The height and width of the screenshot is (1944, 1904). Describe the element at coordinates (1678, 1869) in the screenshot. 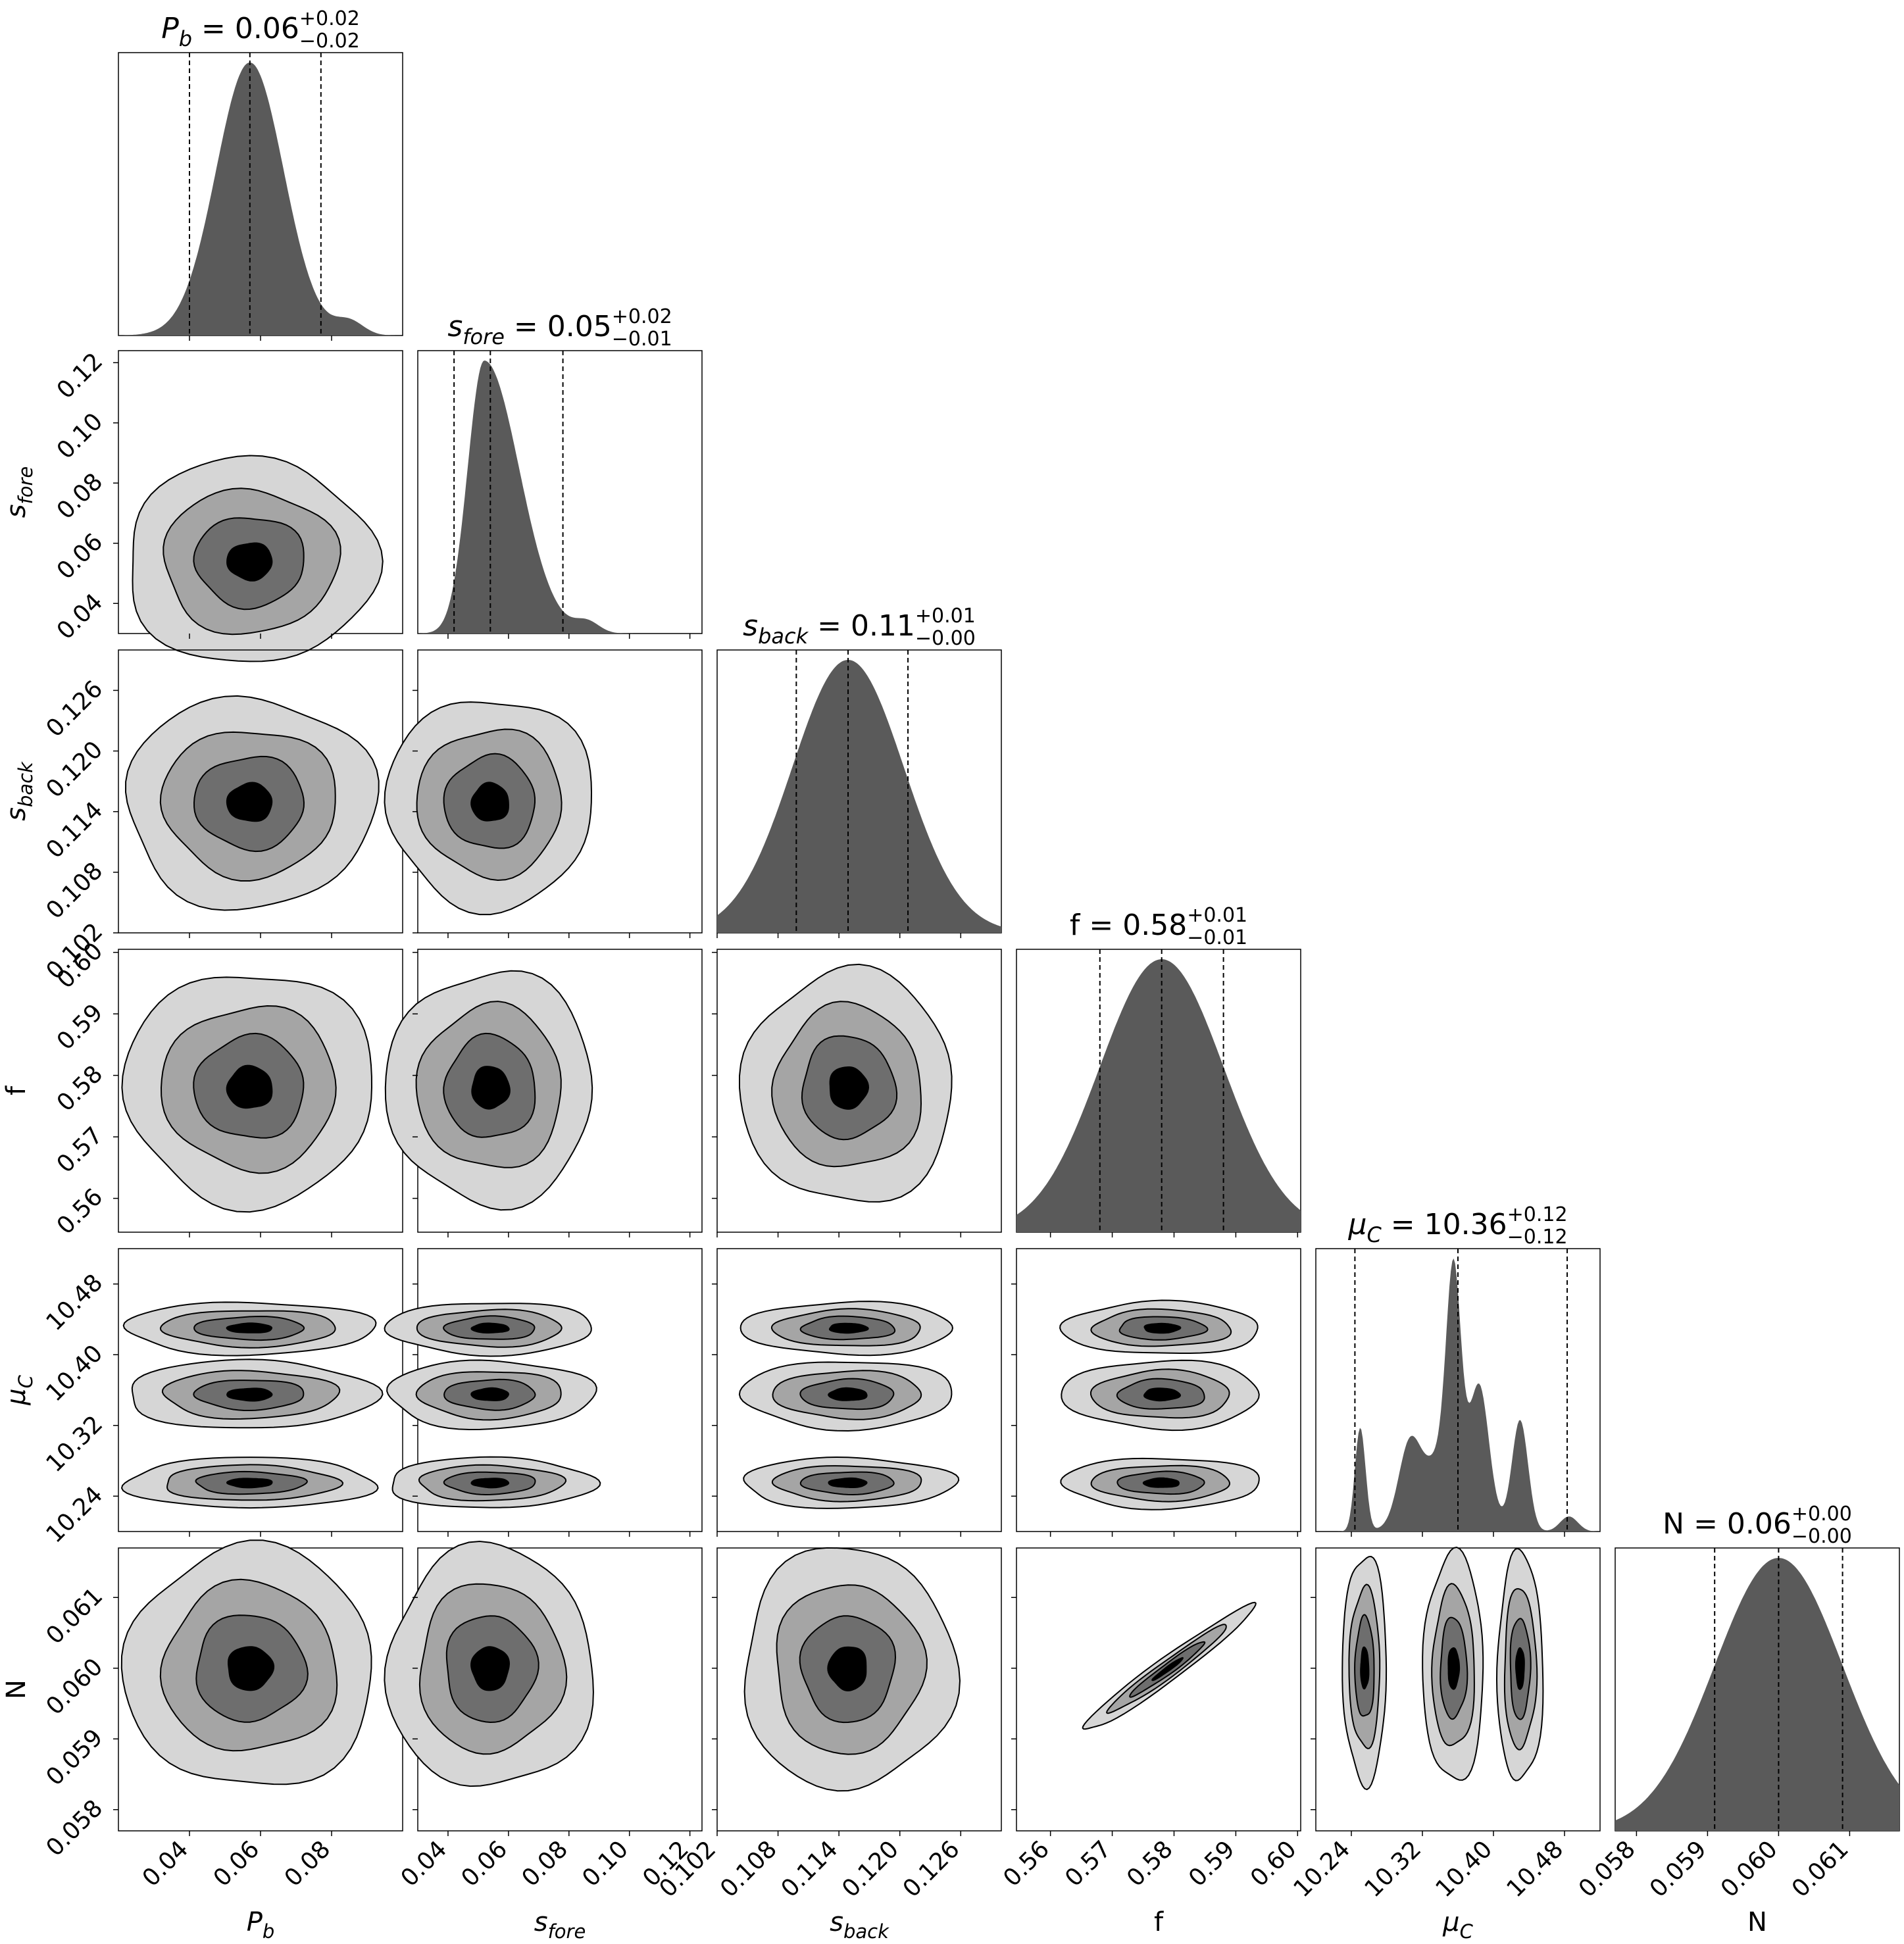

I see `x-tick-label: 0.059` at that location.